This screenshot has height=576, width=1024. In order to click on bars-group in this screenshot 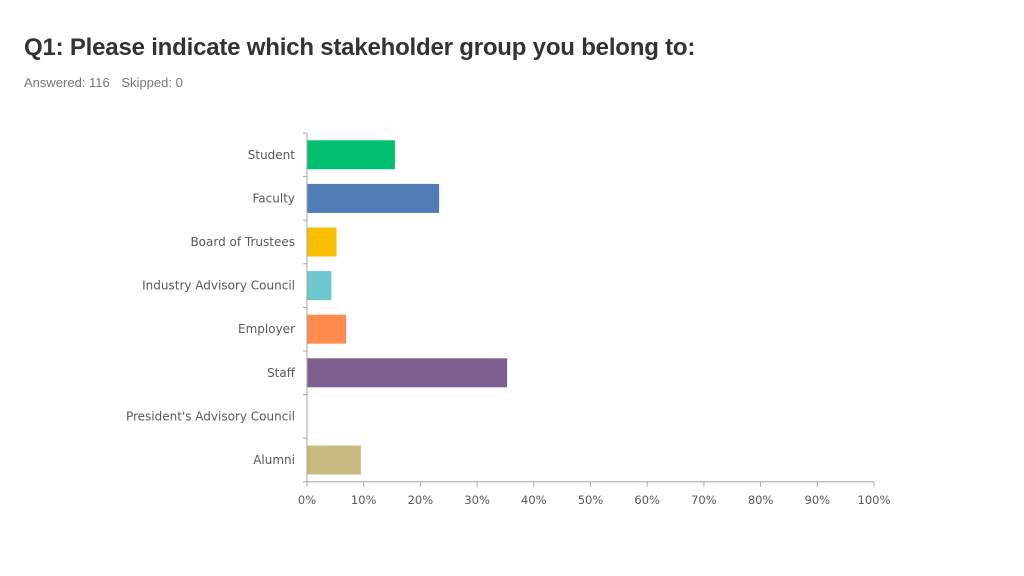, I will do `click(407, 307)`.